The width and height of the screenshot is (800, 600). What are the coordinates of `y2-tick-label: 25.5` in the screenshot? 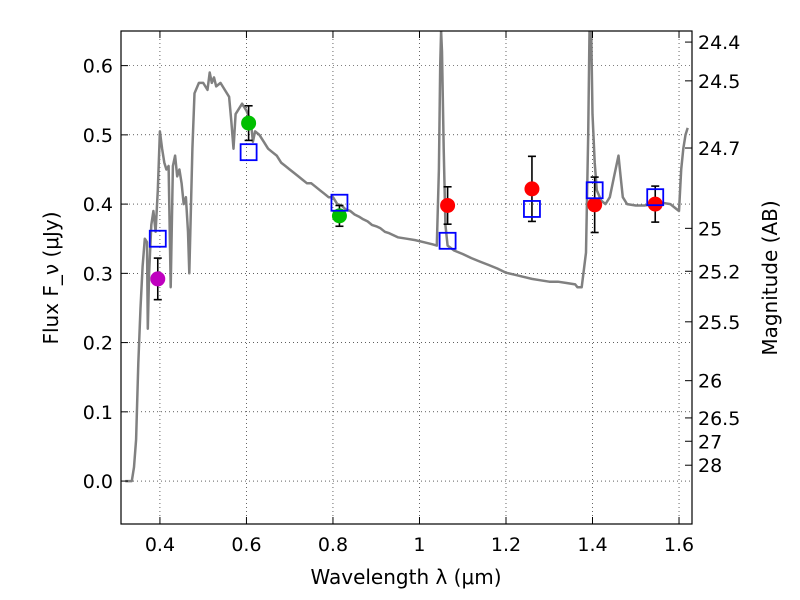 It's located at (719, 323).